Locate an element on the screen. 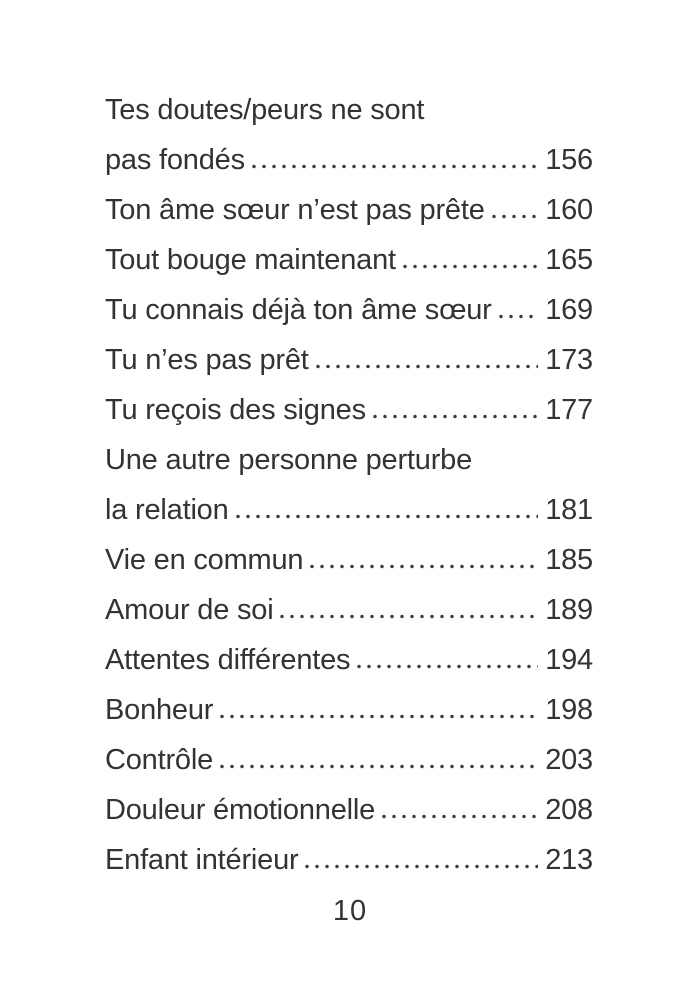 This screenshot has width=700, height=989. toc-entry-row: Enfant intérieur 213 is located at coordinates (349, 860).